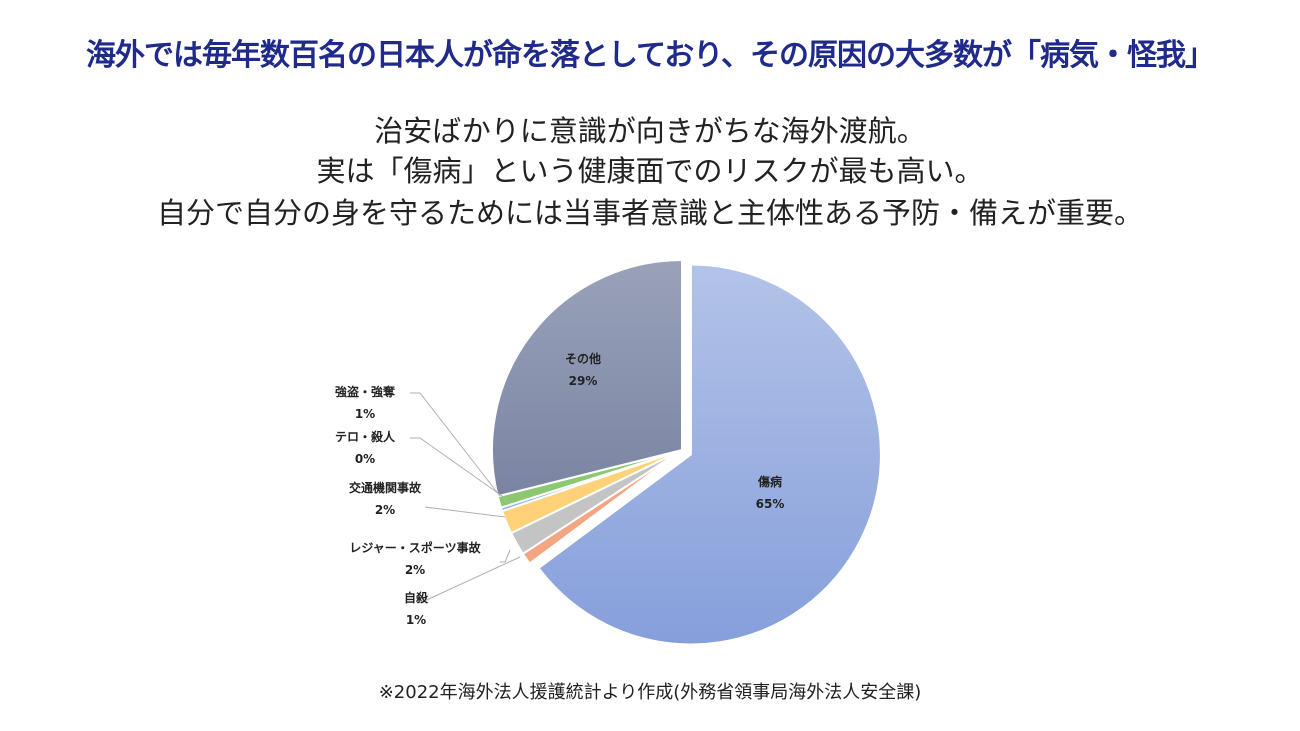 This screenshot has width=1300, height=731. Describe the element at coordinates (650, 171) in the screenshot. I see `subtitle-line-2: 実は「傷病」という健康面でのリスクが最も高い。` at that location.